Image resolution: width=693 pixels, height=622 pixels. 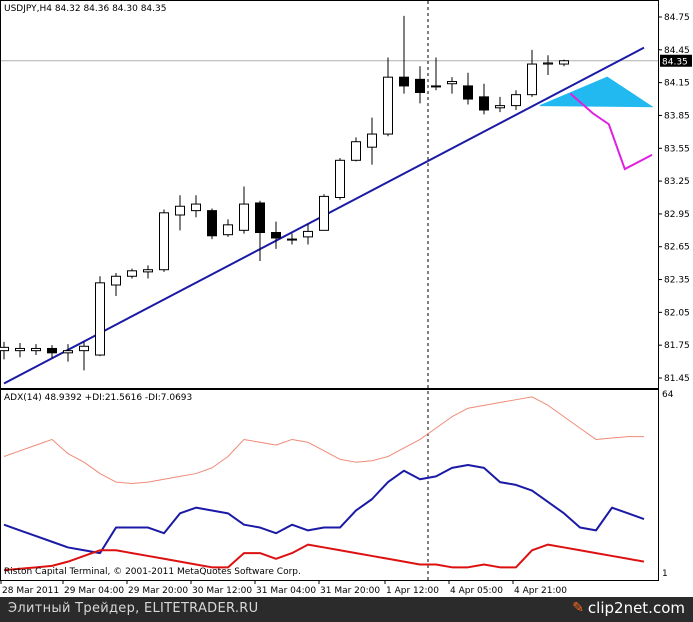 I want to click on price-tick-label: 83.85, so click(x=677, y=116).